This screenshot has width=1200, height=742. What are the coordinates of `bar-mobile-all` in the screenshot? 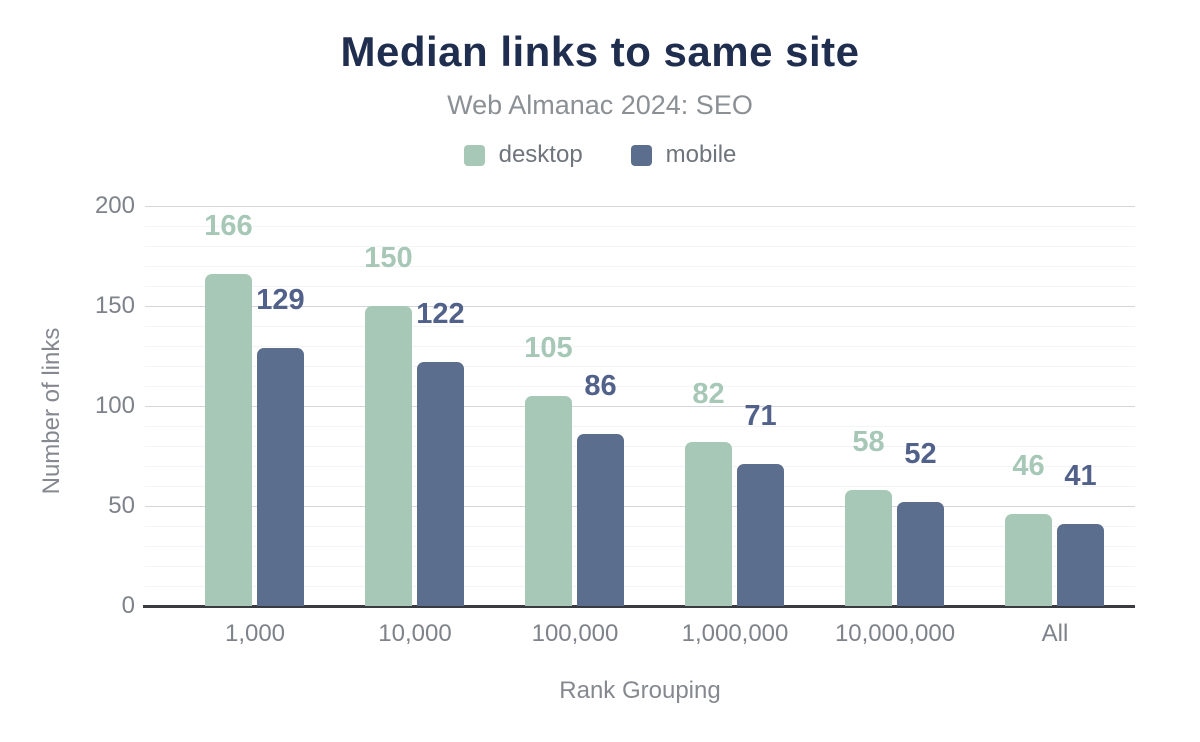 It's located at (1080, 565).